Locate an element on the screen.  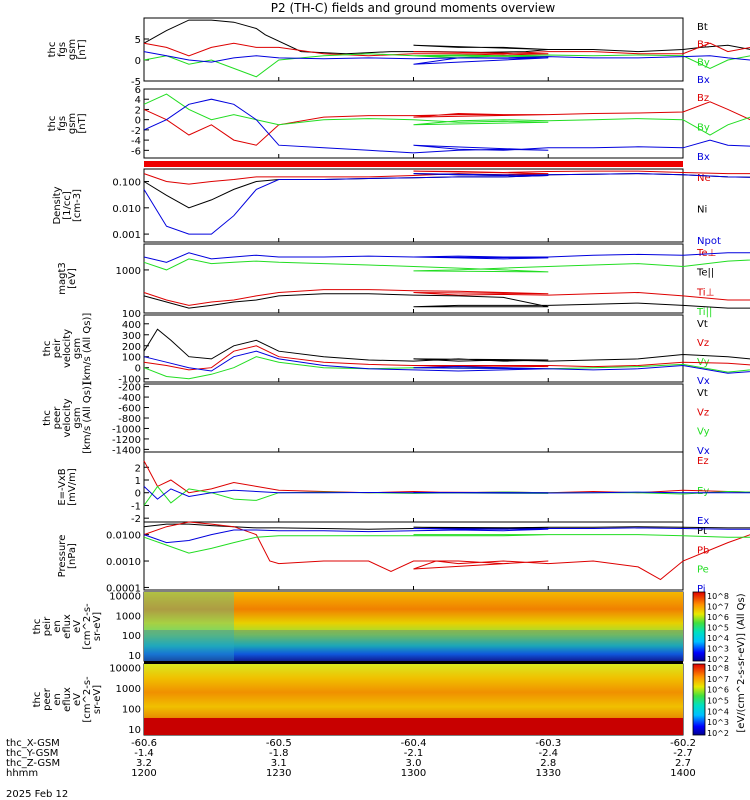
y-axis-label: [mV/m] is located at coordinates (72, 487).